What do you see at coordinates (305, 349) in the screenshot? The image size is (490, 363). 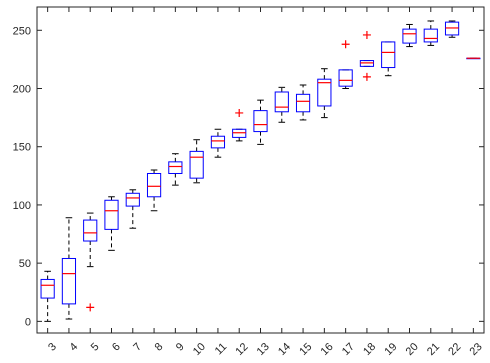 I see `x-tick-label: 15` at bounding box center [305, 349].